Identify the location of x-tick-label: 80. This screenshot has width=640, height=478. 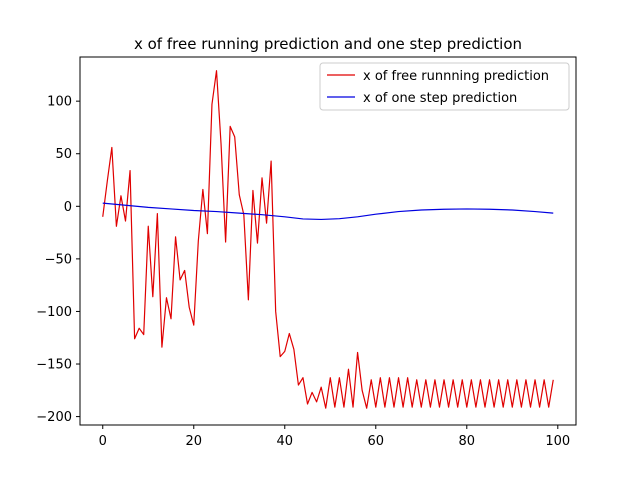
(467, 441).